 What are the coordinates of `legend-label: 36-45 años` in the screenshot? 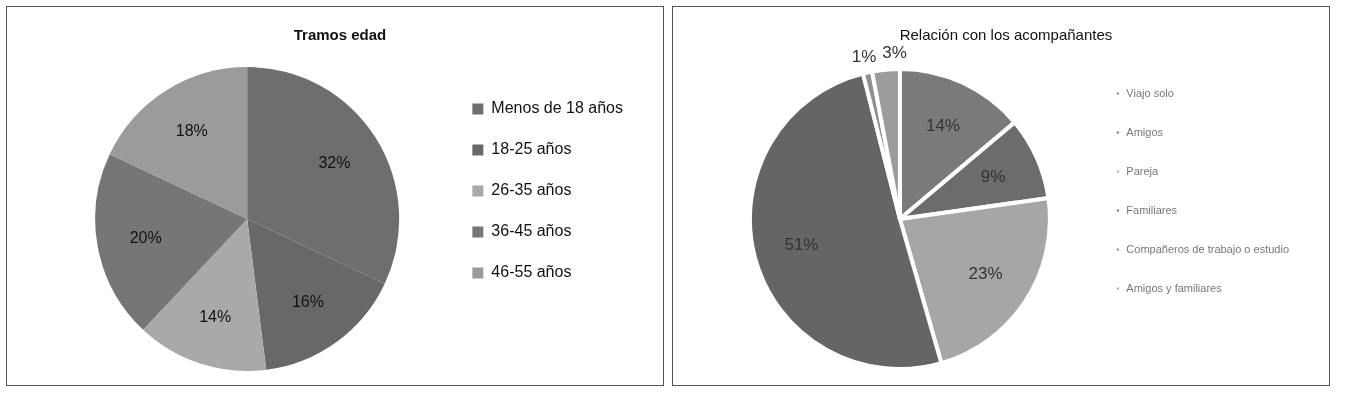 It's located at (531, 231).